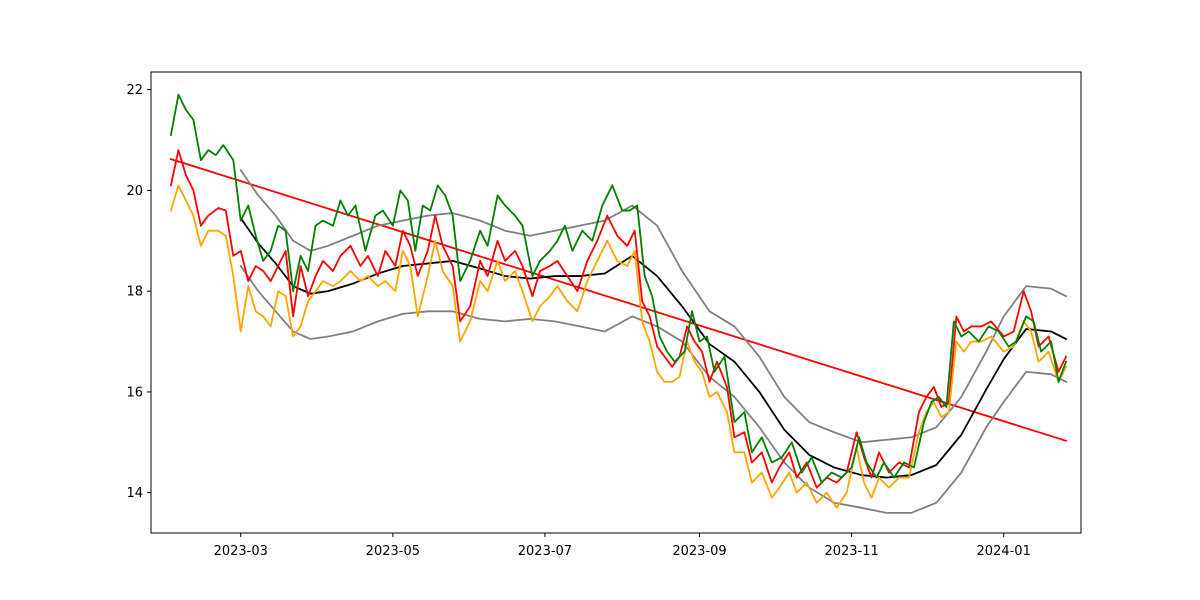 This screenshot has height=600, width=1200. Describe the element at coordinates (1004, 551) in the screenshot. I see `x-tick-label: 2024-01` at that location.